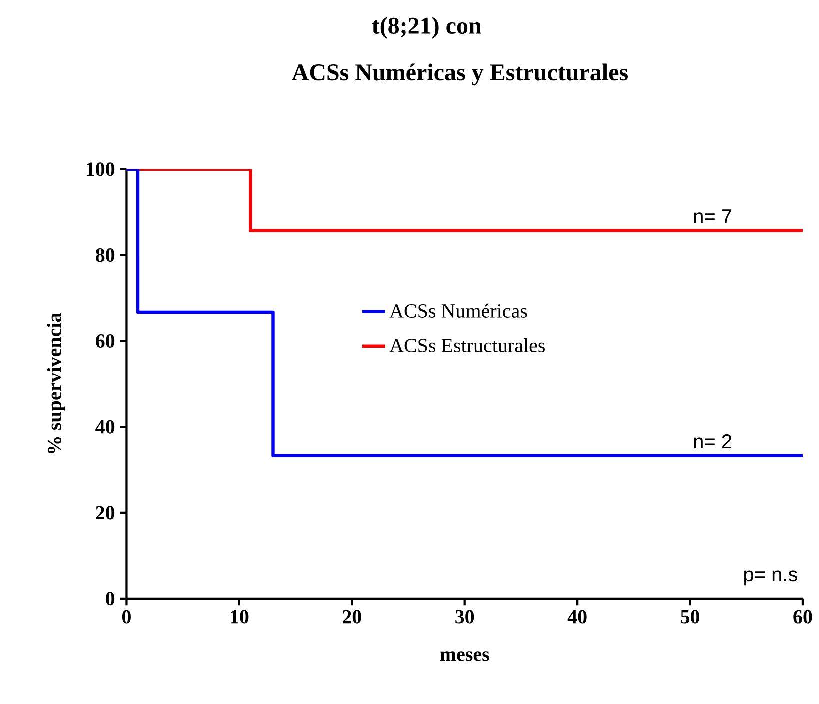 The height and width of the screenshot is (704, 819). Describe the element at coordinates (690, 617) in the screenshot. I see `x-tick-label: 50` at that location.